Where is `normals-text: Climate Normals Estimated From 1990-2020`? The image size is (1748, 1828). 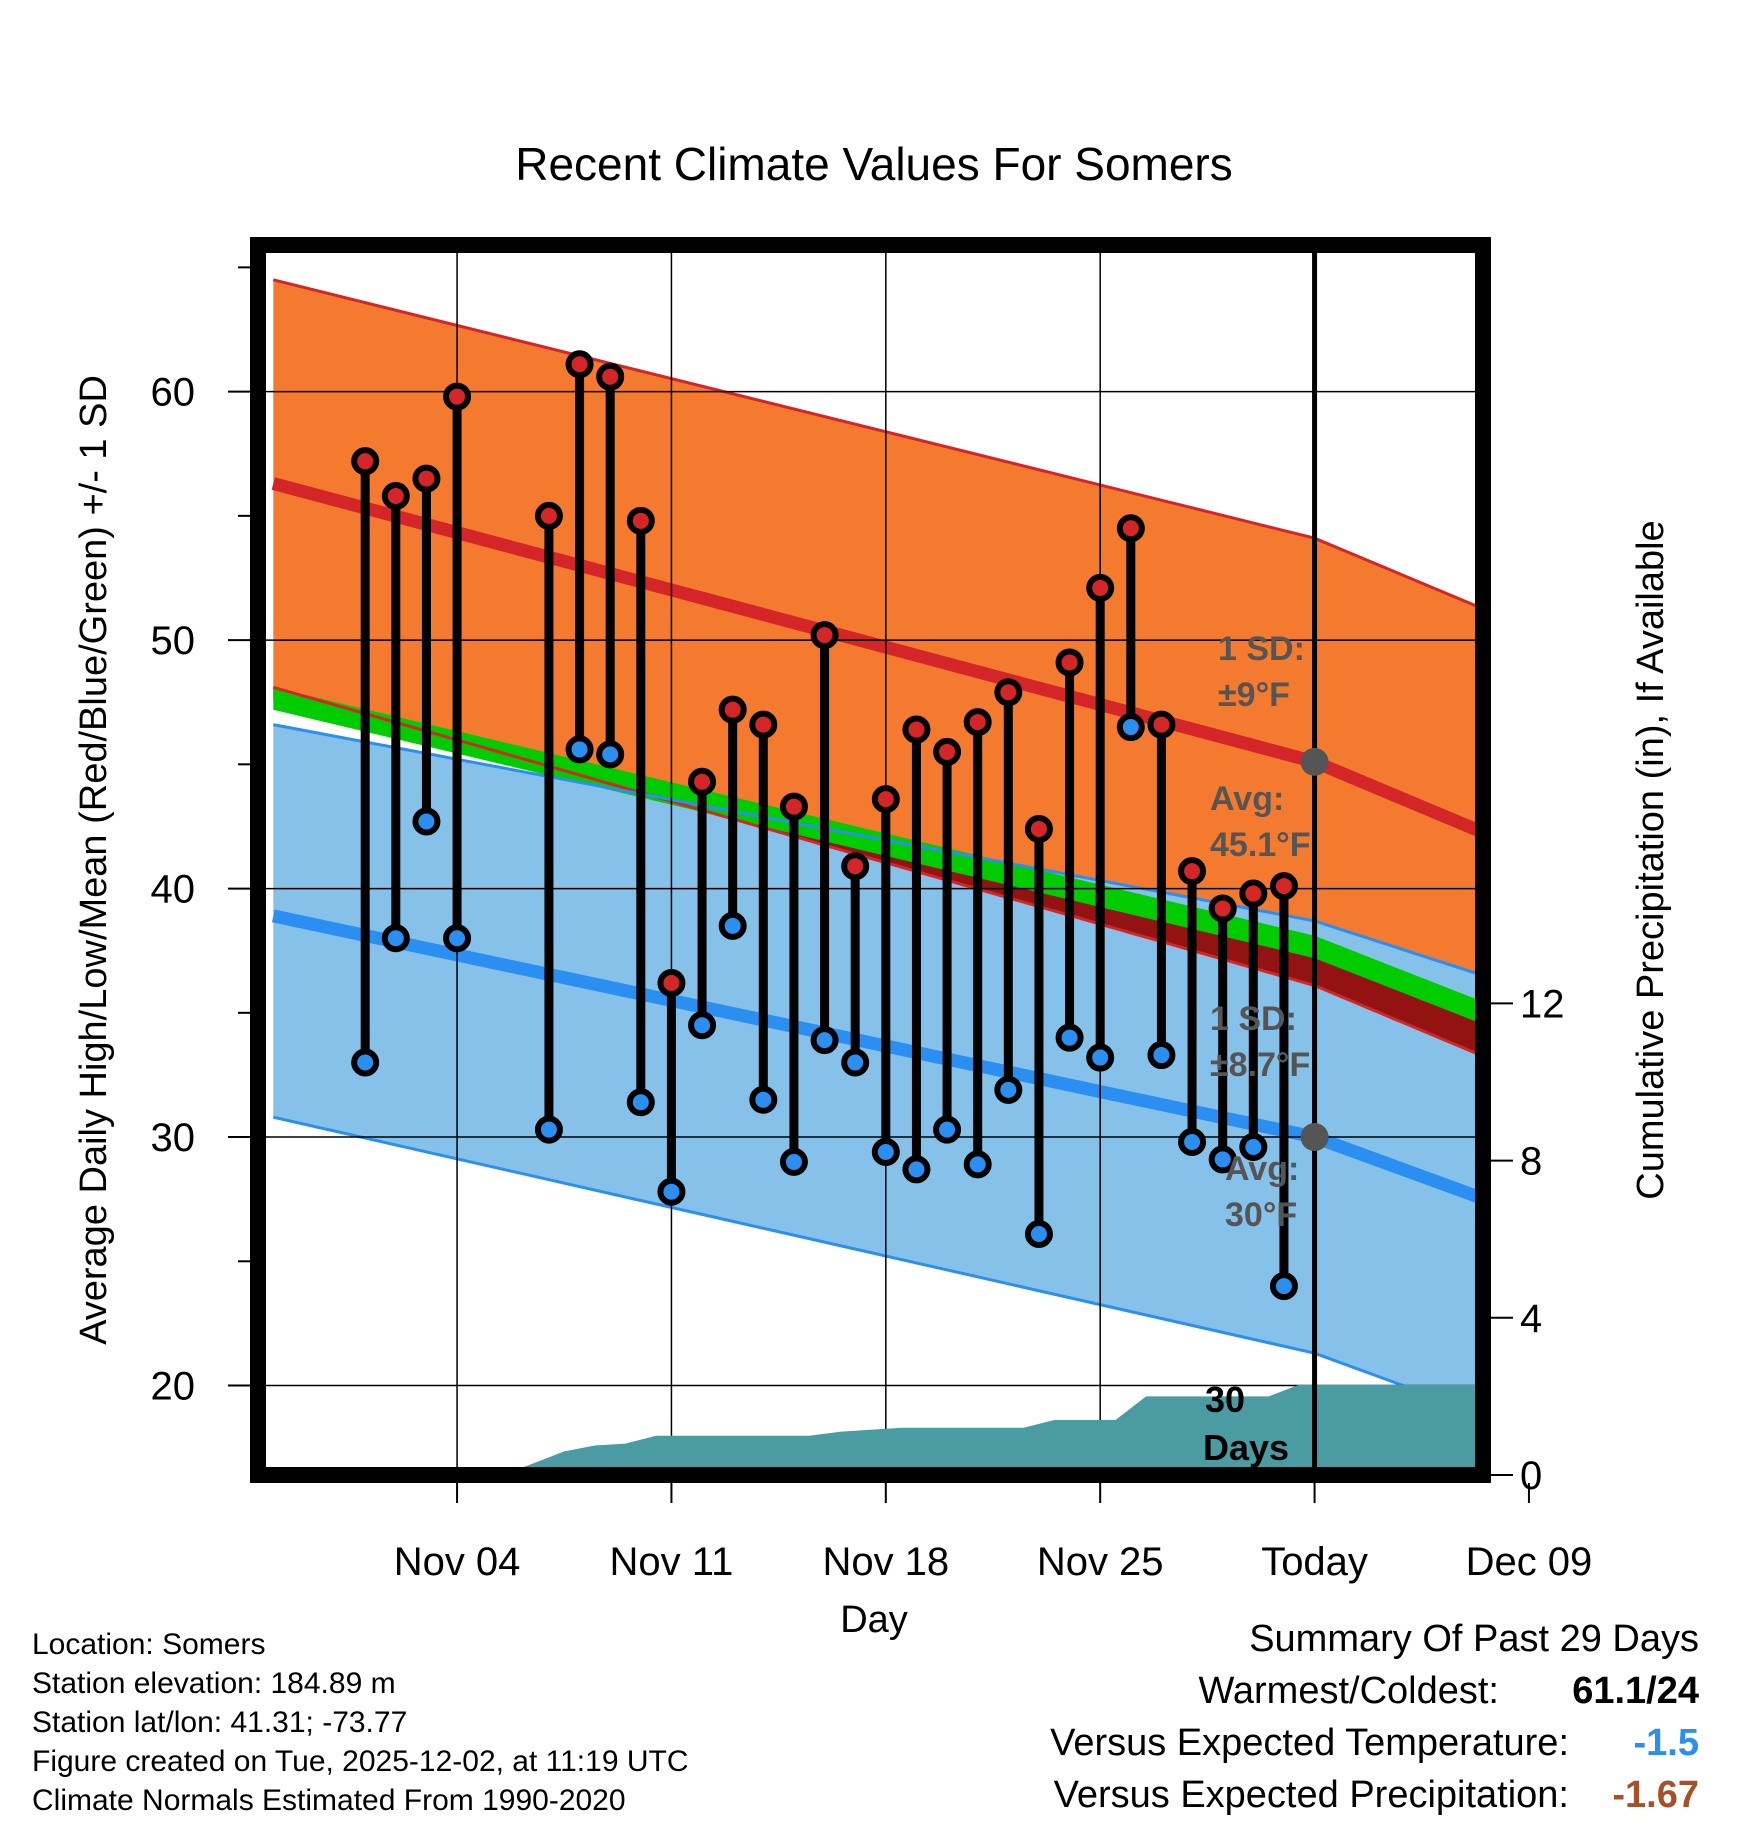 normals-text: Climate Normals Estimated From 1990-2020 is located at coordinates (329, 1800).